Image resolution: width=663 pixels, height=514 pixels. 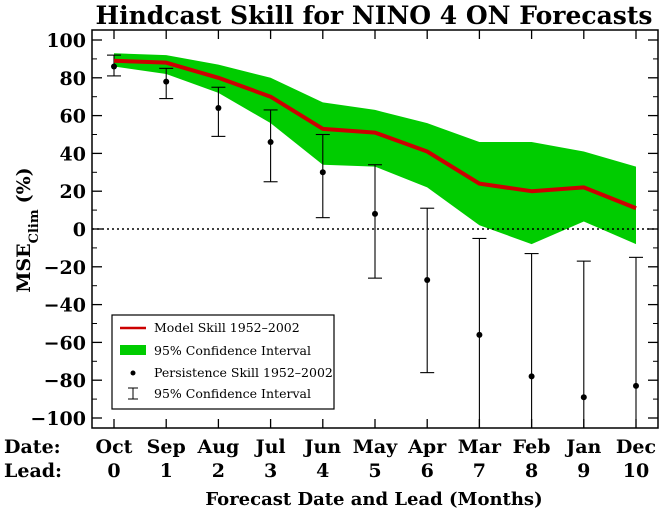 What do you see at coordinates (270, 471) in the screenshot?
I see `x-tick-label-lead: 3` at bounding box center [270, 471].